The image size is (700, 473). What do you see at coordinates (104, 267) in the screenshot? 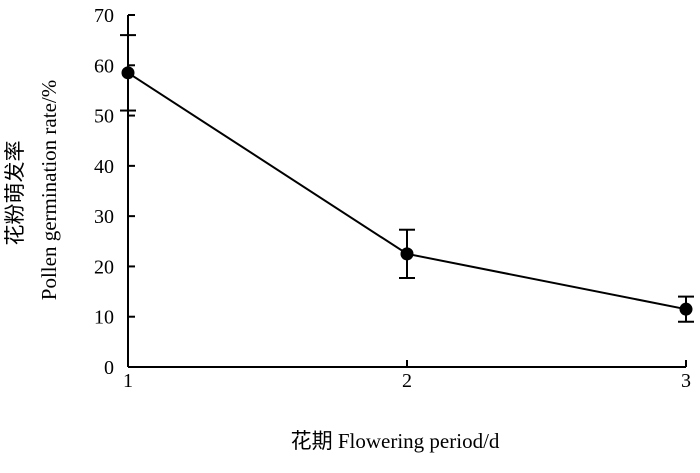
I see `y-tick-label-2: 20` at bounding box center [104, 267].